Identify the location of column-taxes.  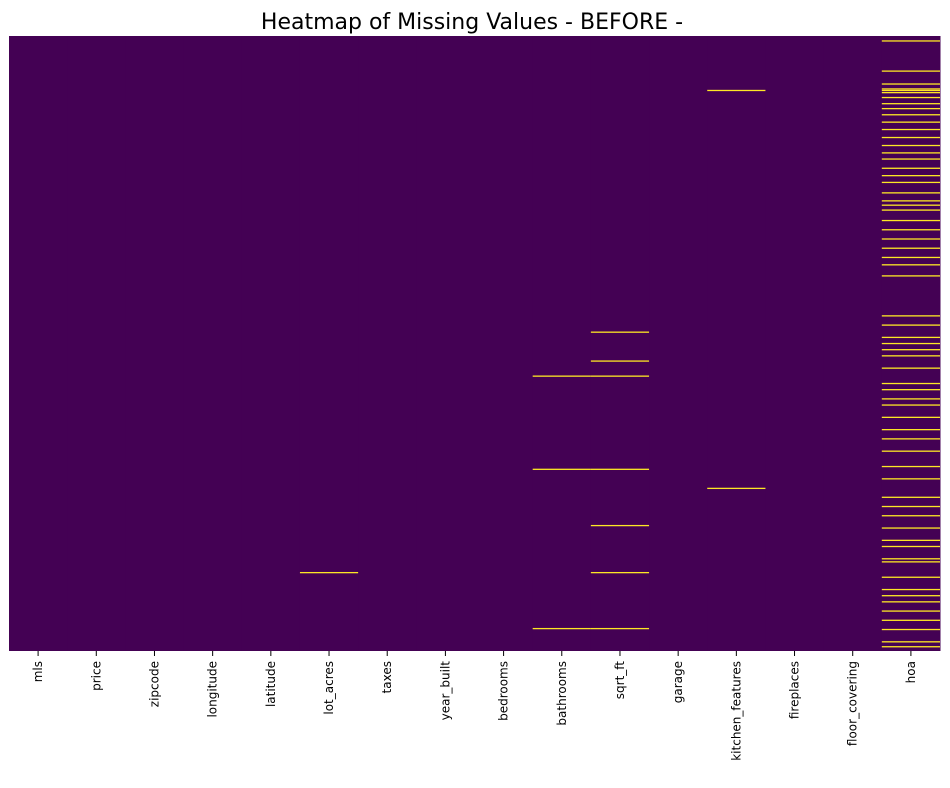
(387, 343).